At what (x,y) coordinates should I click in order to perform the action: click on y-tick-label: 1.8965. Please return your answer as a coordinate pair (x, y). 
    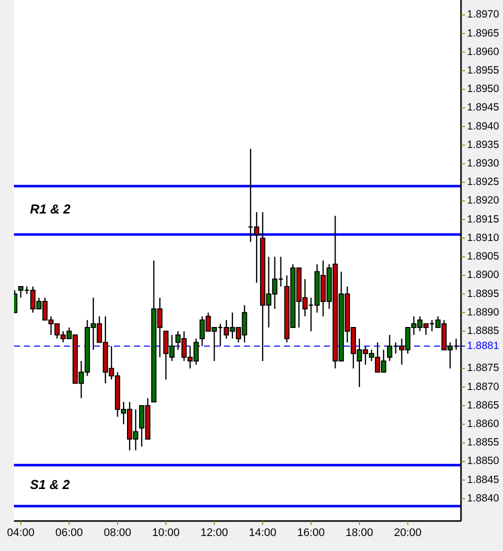
    Looking at the image, I should click on (483, 33).